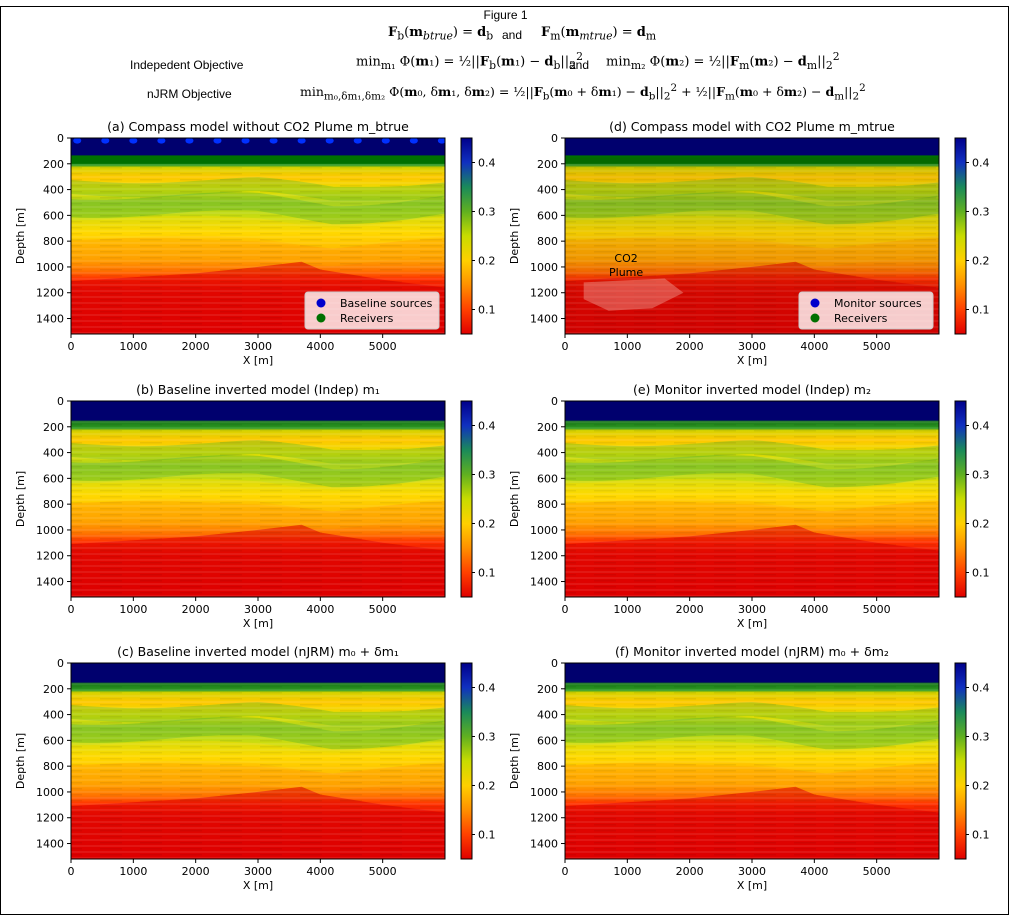  Describe the element at coordinates (599, 34) in the screenshot. I see `equation-monitor-forward: Fm(mmtrue) = dm` at that location.